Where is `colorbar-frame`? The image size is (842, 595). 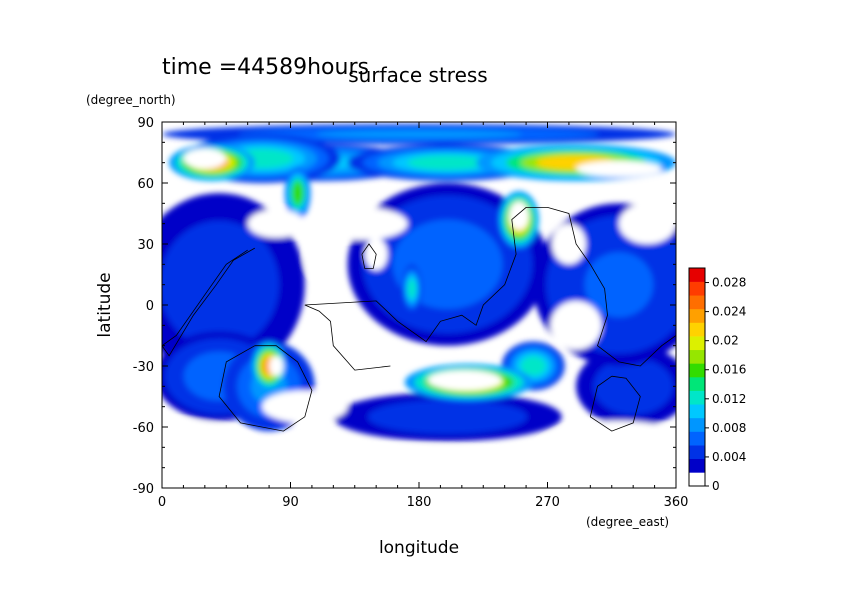
colorbar-frame is located at coordinates (697, 377).